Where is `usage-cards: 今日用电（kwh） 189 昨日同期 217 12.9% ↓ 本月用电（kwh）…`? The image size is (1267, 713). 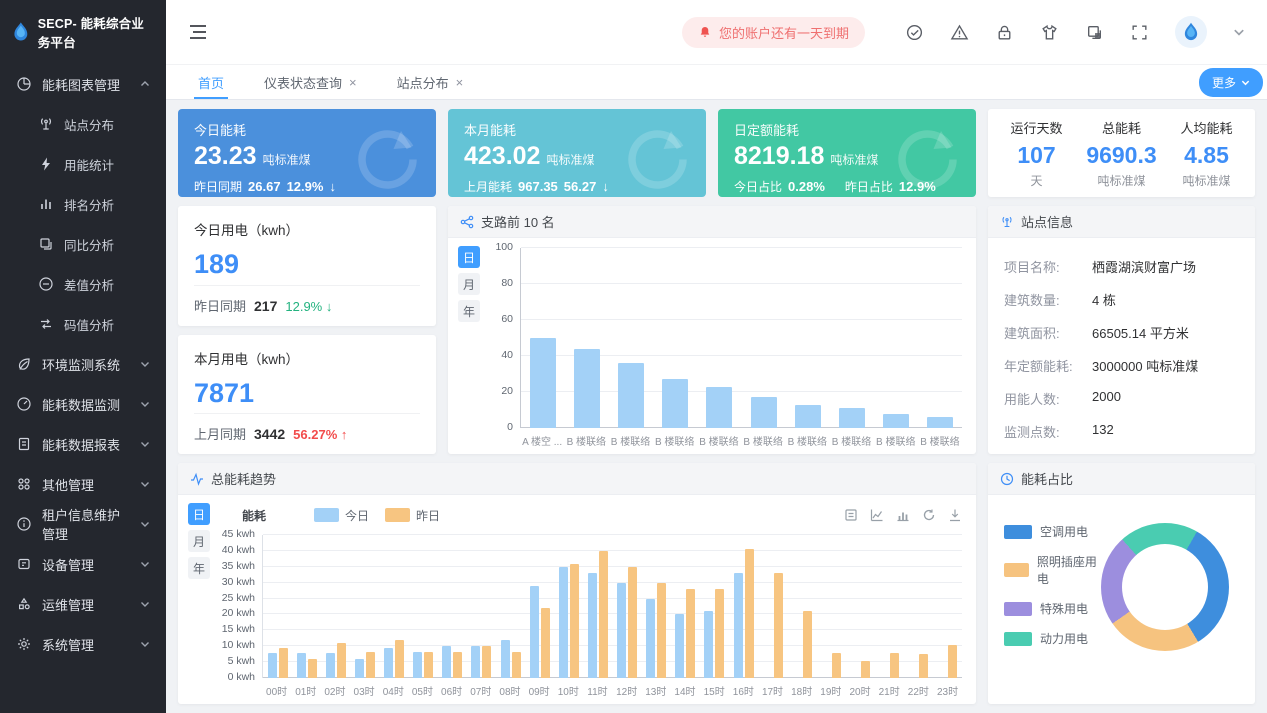 usage-cards: 今日用电（kwh） 189 昨日同期 217 12.9% ↓ 本月用电（kwh）… is located at coordinates (307, 330).